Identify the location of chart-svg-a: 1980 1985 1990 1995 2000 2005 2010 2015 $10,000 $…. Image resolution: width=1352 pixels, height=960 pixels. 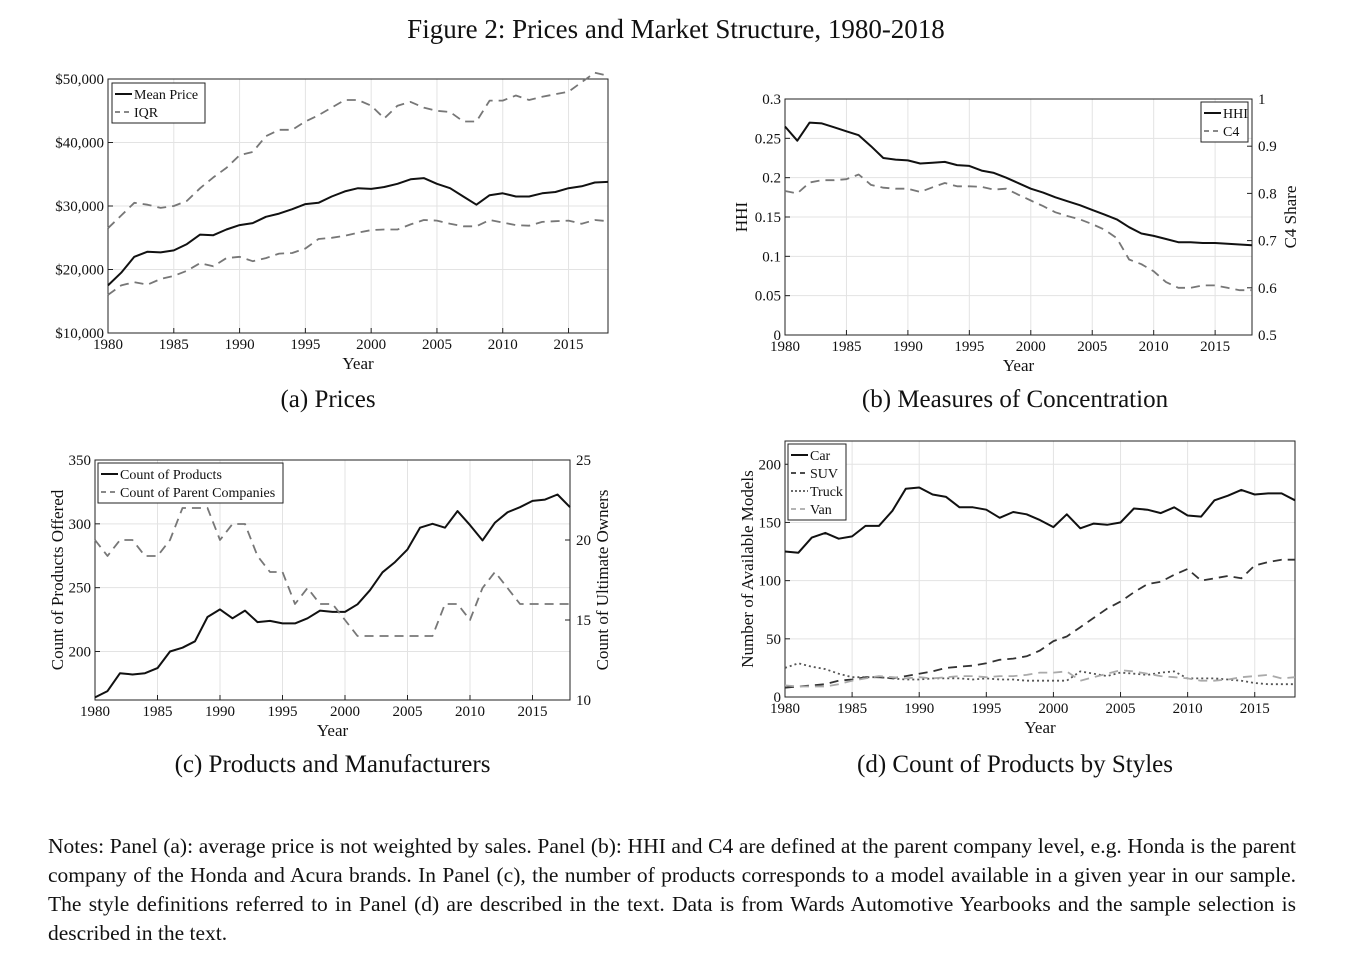
(332, 222).